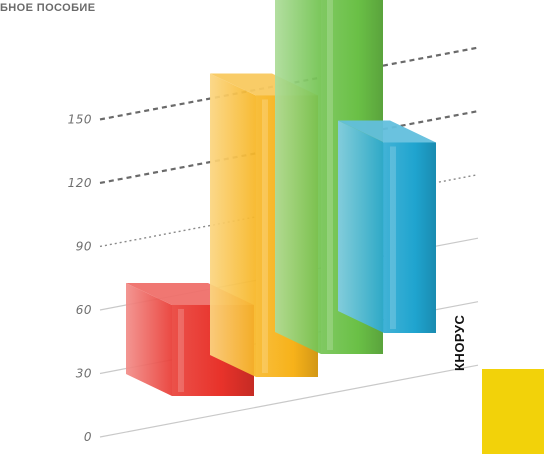  Describe the element at coordinates (80, 183) in the screenshot. I see `y-tick-label-120: 120` at that location.